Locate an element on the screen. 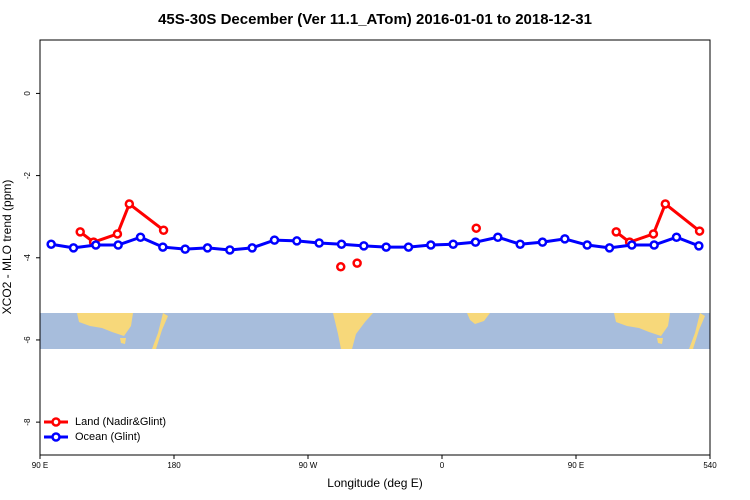 The width and height of the screenshot is (750, 500). x-tick-label: 90 W is located at coordinates (308, 465).